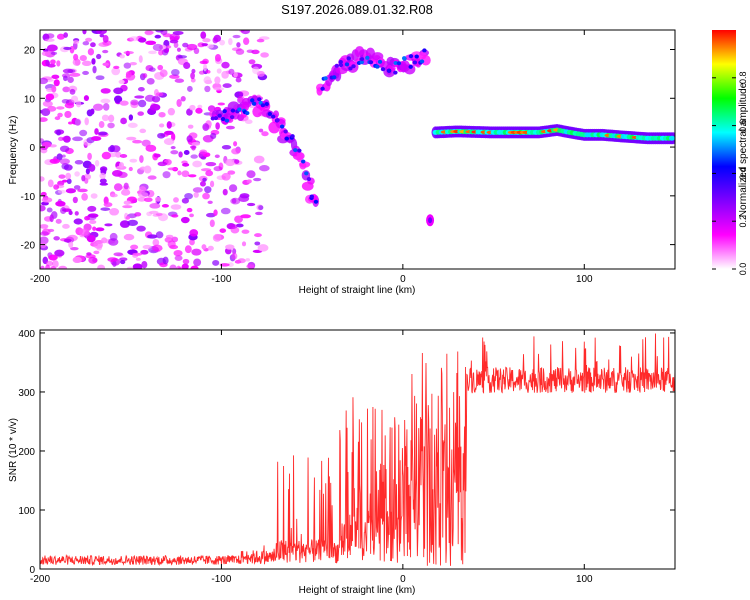 The image size is (750, 600). What do you see at coordinates (403, 579) in the screenshot?
I see `snr-x-tick-label: 0` at bounding box center [403, 579].